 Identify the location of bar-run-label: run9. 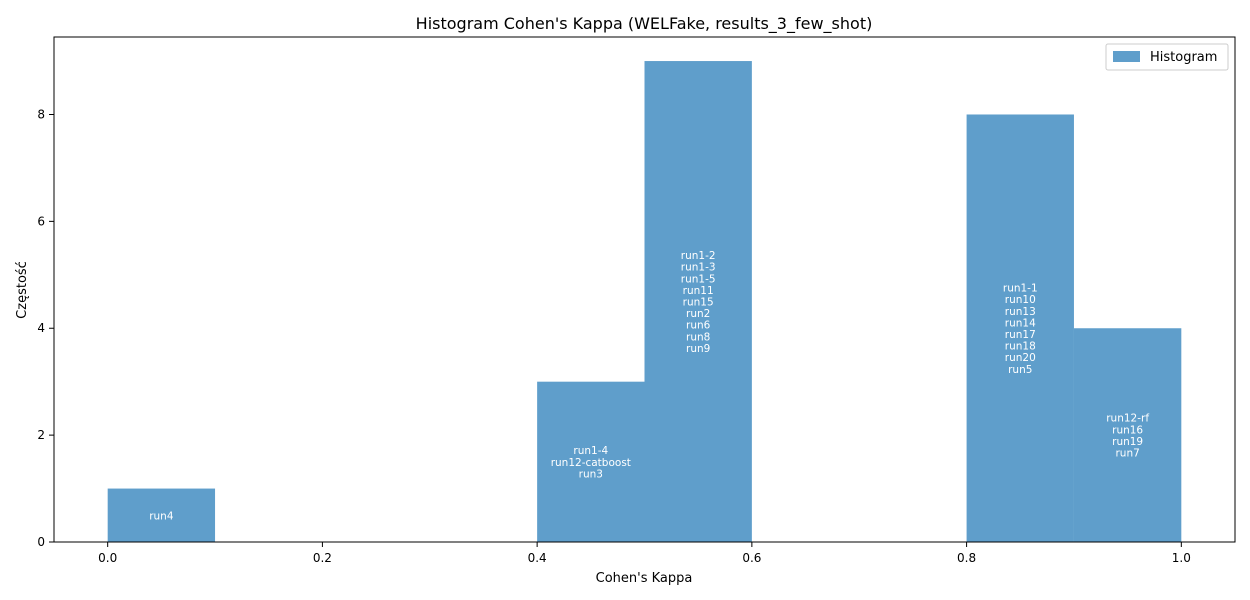
(698, 349).